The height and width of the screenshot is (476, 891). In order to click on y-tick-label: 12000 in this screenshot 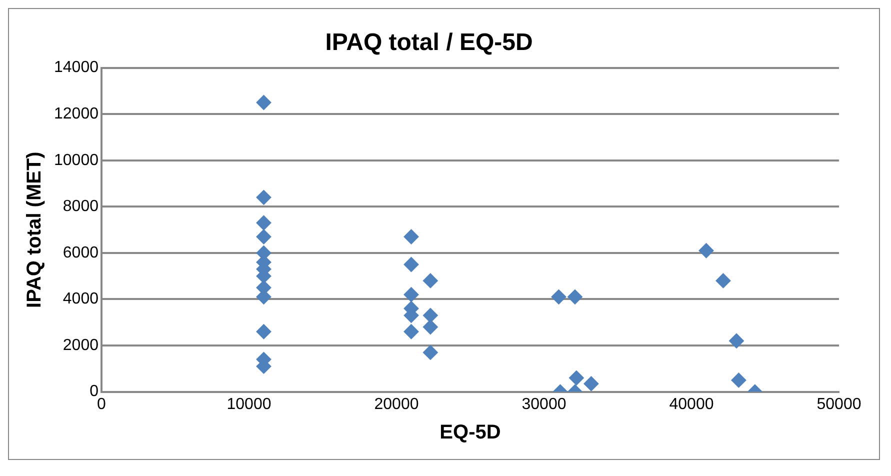, I will do `click(76, 113)`.